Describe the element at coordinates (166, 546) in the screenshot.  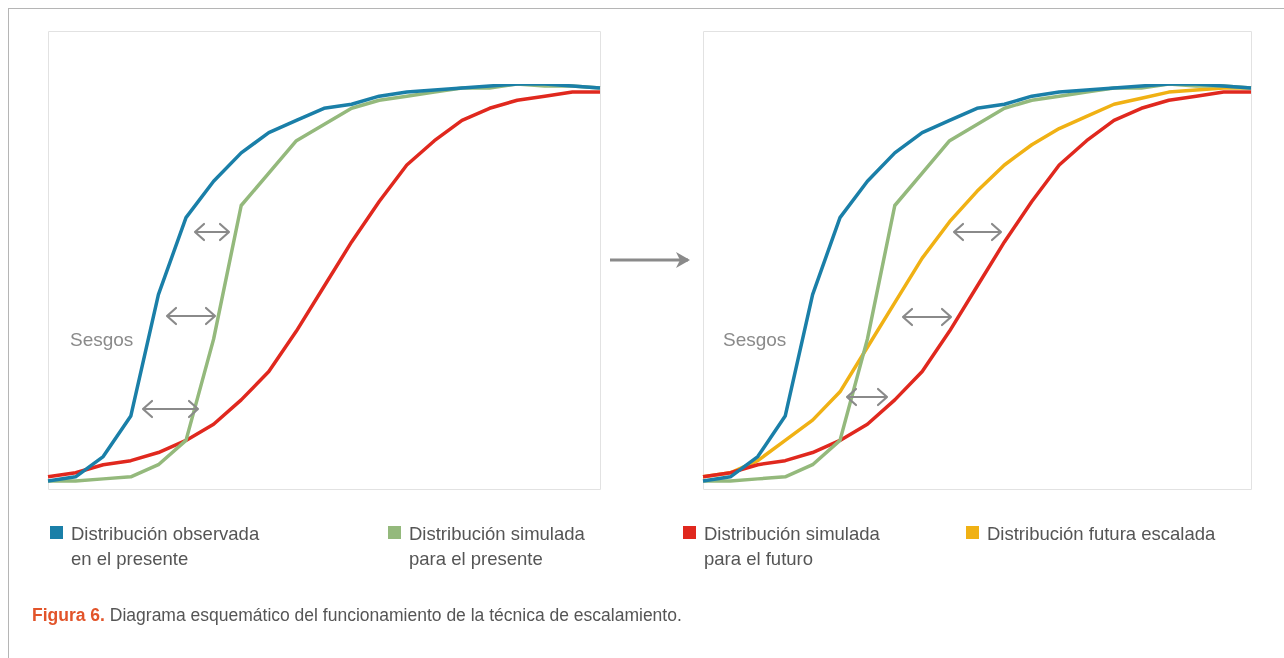
I see `legend-label: Distribución observada en el presente` at that location.